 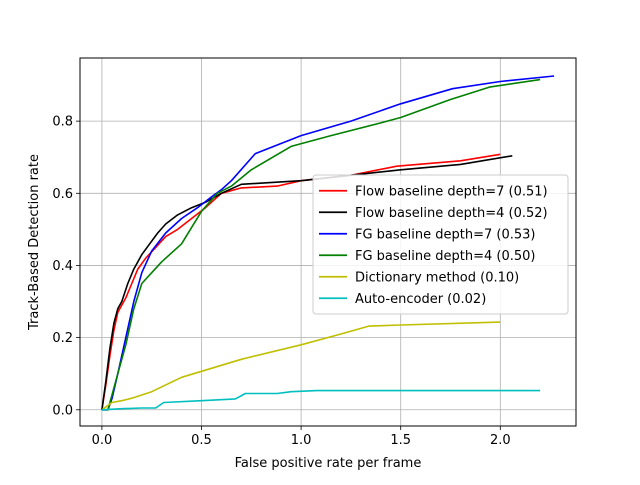 I want to click on y-tick-label: 0.6, so click(x=62, y=194).